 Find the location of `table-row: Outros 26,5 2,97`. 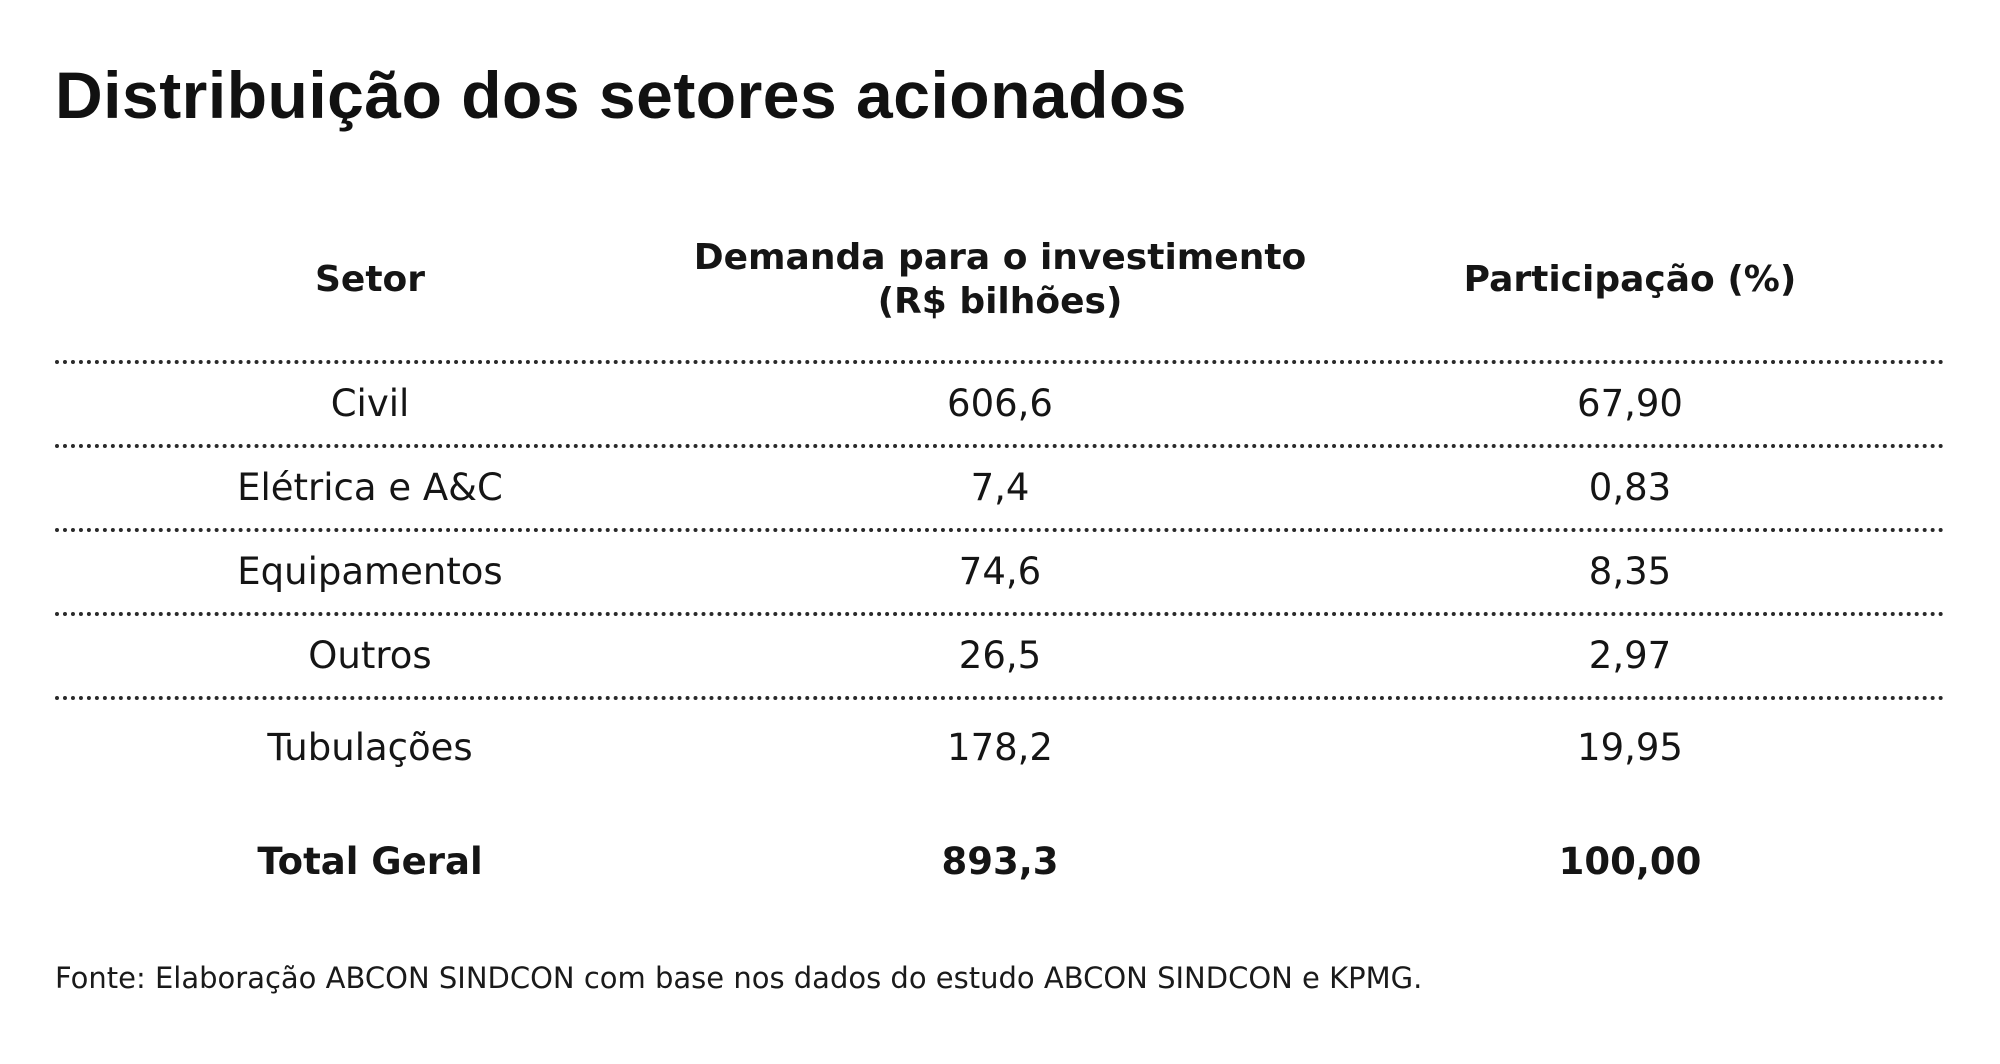

table-row: Outros 26,5 2,97 is located at coordinates (1000, 658).